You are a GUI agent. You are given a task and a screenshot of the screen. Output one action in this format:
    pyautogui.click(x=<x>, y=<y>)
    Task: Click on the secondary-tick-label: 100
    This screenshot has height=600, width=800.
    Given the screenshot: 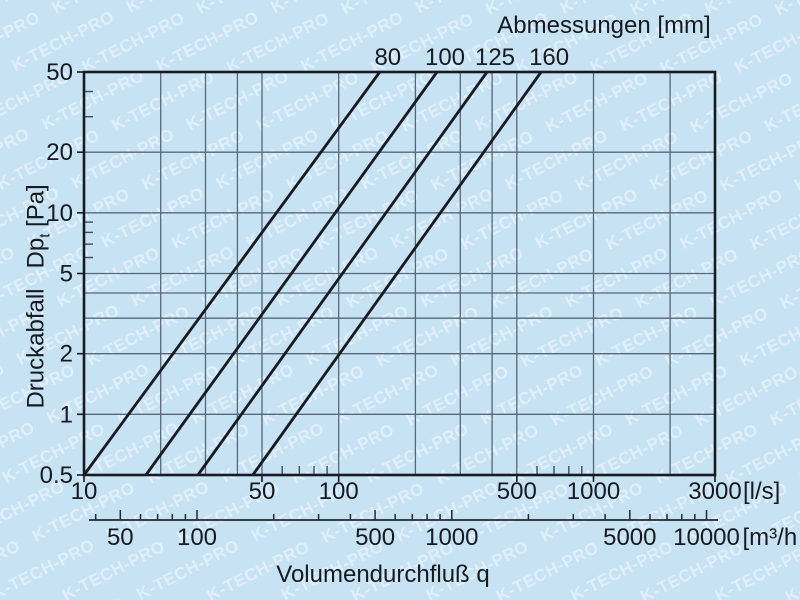 What is the action you would take?
    pyautogui.click(x=197, y=537)
    